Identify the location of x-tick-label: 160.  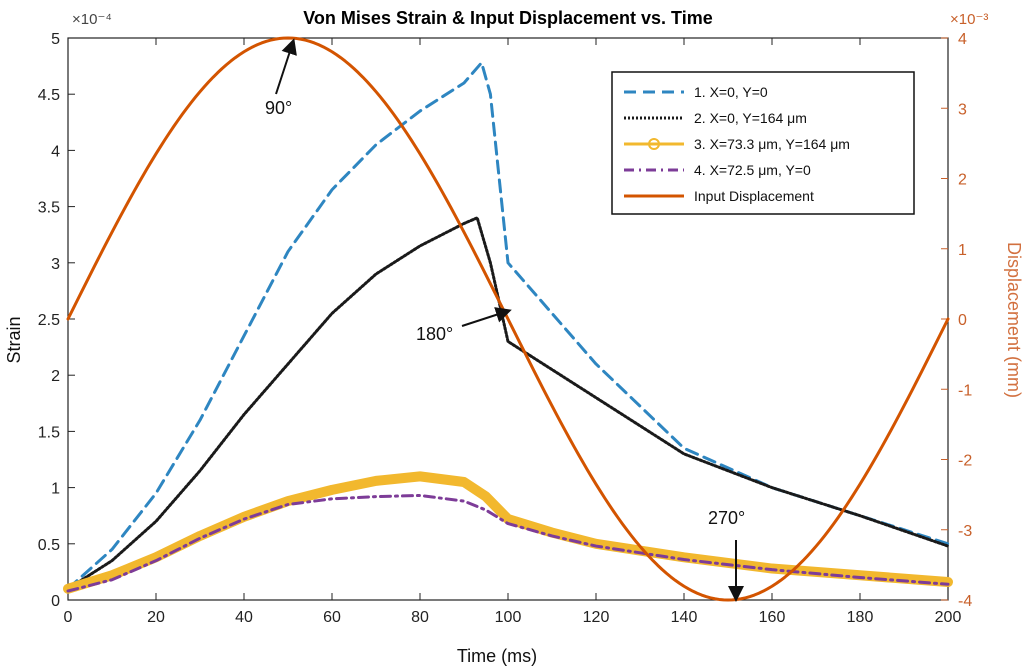
(772, 617).